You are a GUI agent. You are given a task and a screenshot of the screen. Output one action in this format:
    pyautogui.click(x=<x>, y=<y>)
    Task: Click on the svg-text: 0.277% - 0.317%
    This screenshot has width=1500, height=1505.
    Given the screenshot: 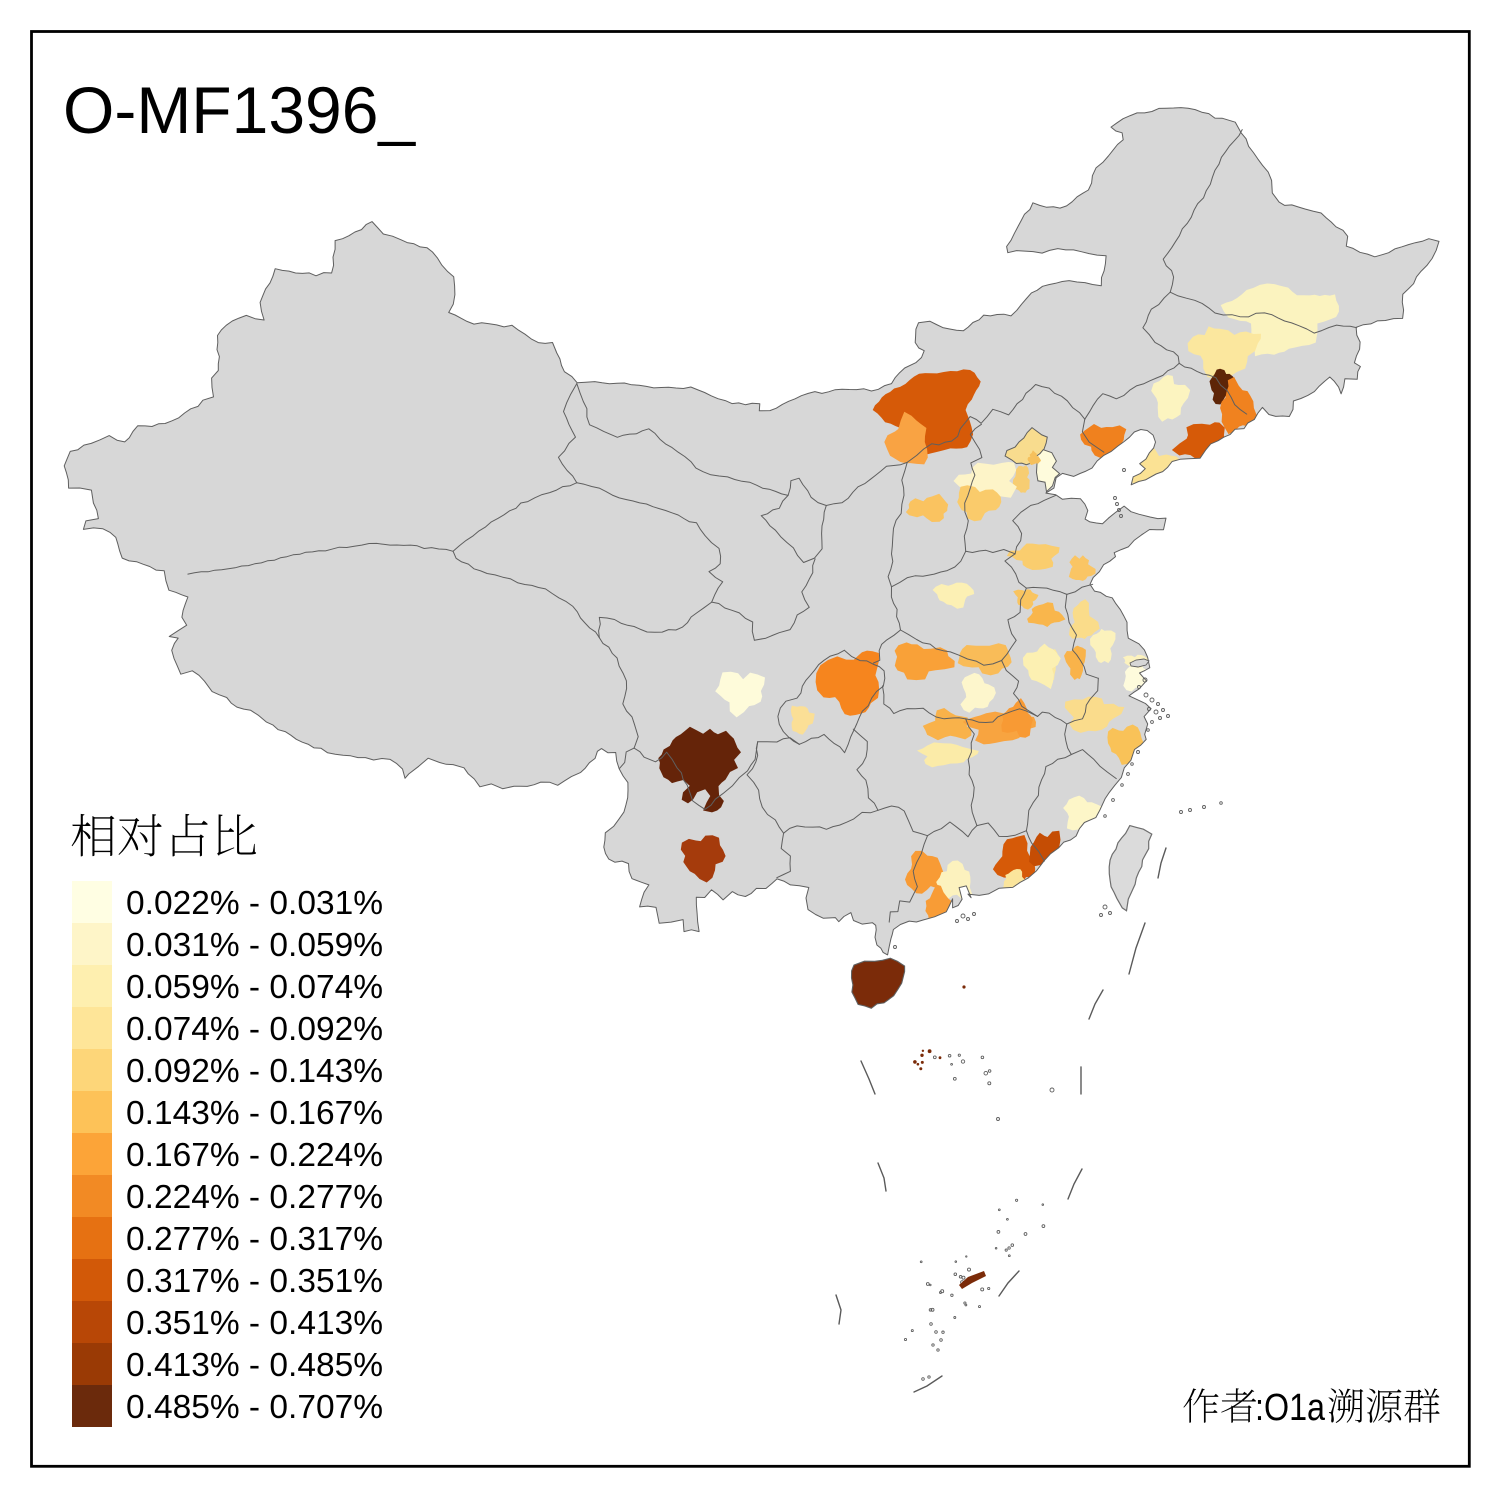 What is the action you would take?
    pyautogui.click(x=254, y=1239)
    